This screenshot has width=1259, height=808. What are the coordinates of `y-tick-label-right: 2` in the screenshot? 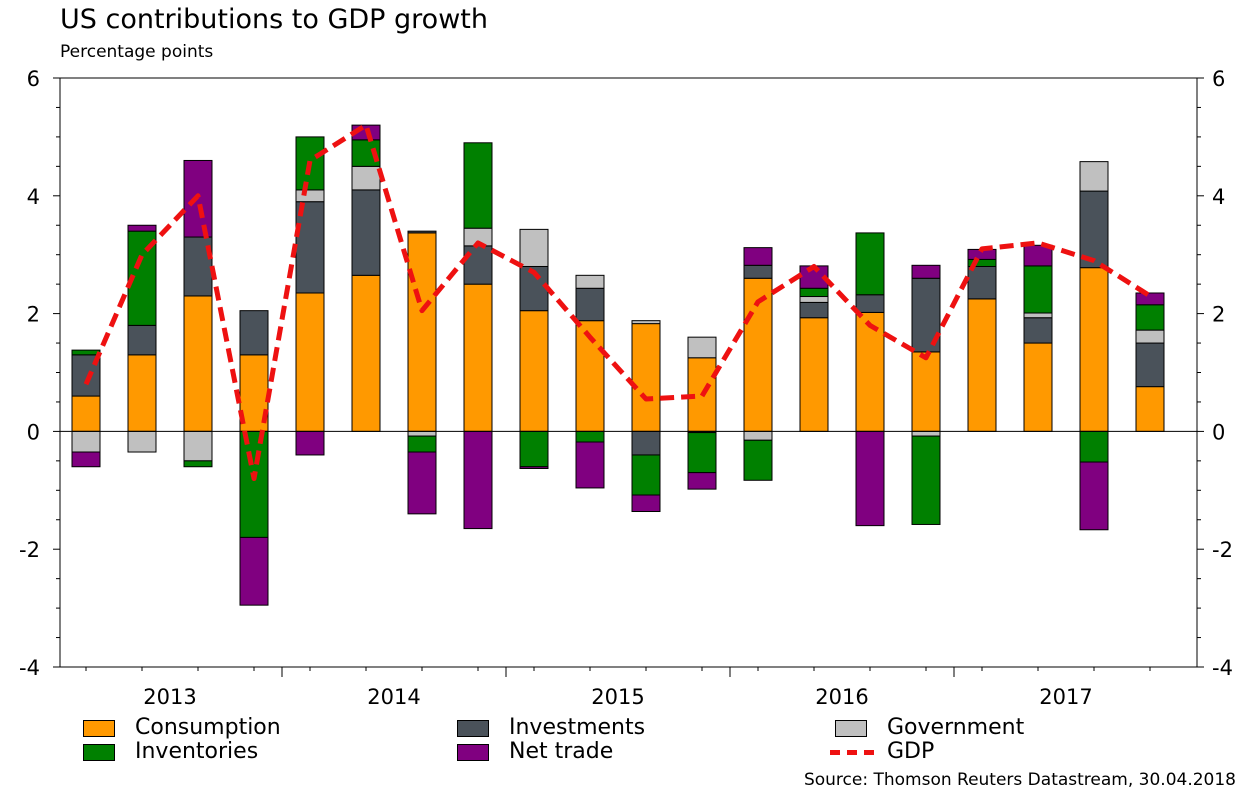 It's located at (1218, 315).